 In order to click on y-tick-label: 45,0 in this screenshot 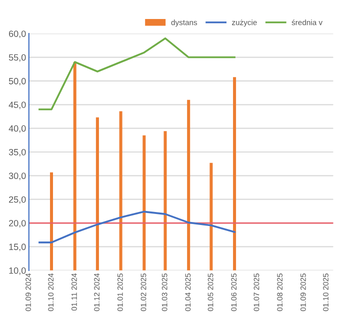, I will do `click(17, 106)`.